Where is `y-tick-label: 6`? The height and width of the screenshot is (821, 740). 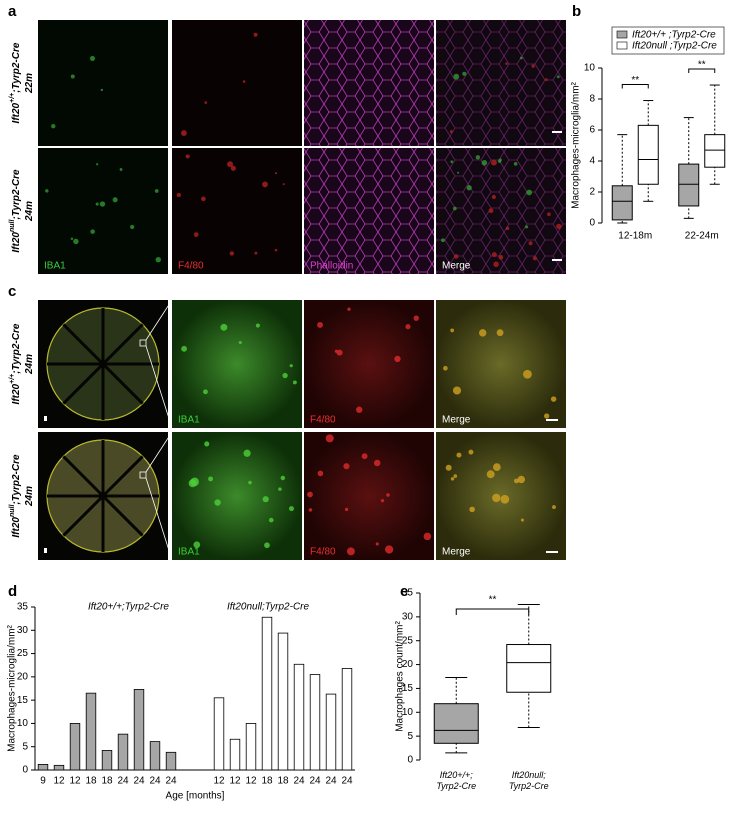 y-tick-label: 6 is located at coordinates (592, 130).